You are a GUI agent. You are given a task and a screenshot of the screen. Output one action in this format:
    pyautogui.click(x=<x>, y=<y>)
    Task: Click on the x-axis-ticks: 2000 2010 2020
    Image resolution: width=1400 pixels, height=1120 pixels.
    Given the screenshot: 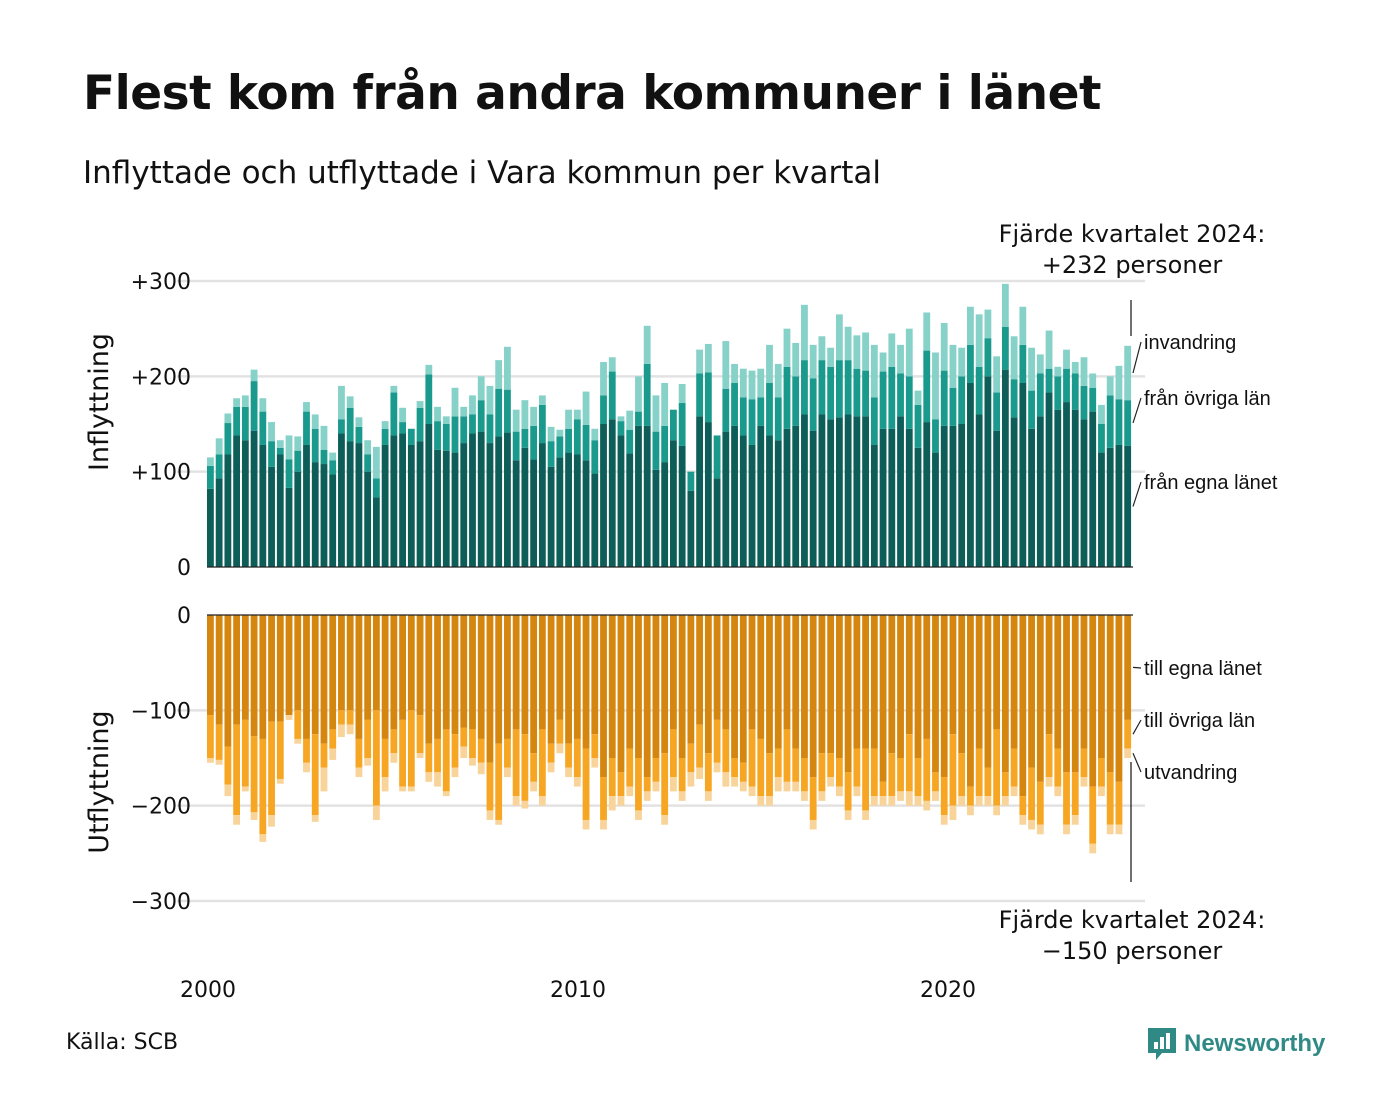 What is the action you would take?
    pyautogui.click(x=578, y=989)
    